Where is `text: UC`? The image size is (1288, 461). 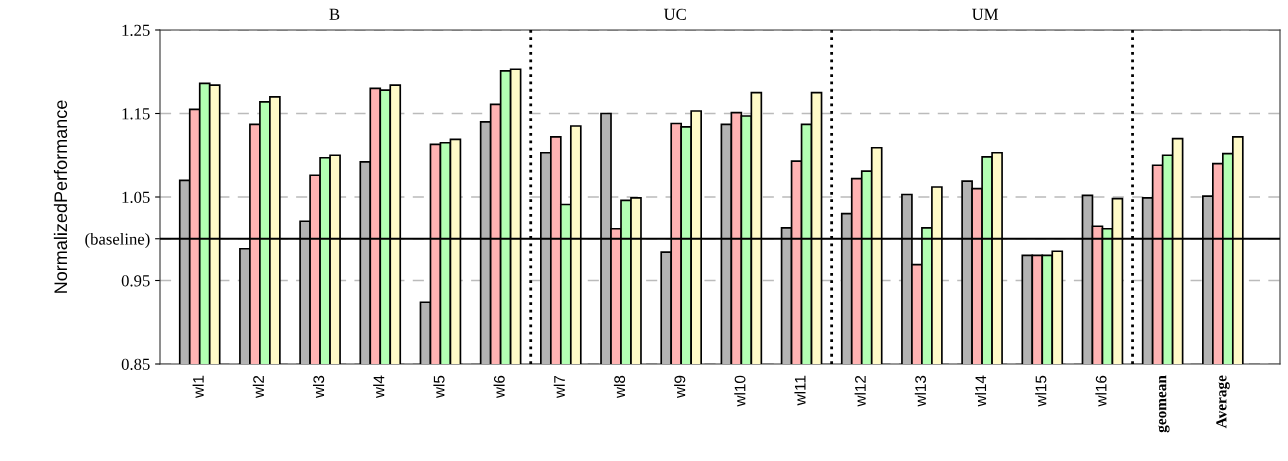
text: UC is located at coordinates (674, 14).